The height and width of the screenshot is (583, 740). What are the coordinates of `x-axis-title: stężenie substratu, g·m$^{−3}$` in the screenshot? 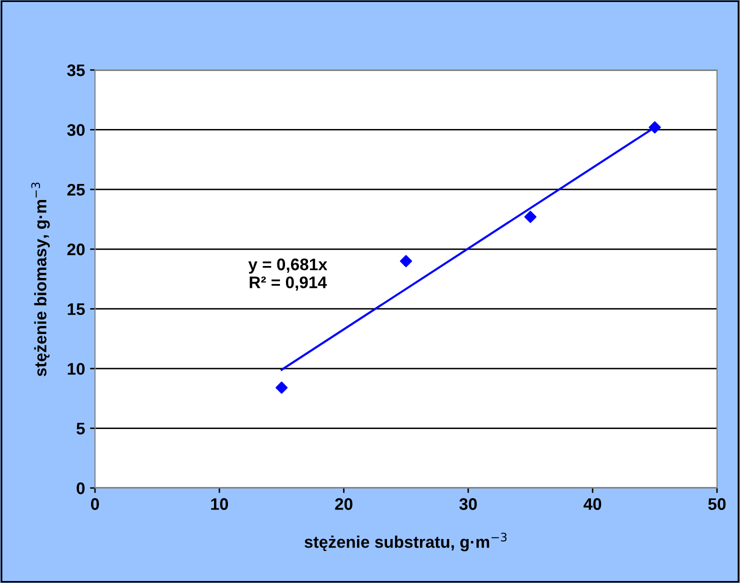 It's located at (405, 542).